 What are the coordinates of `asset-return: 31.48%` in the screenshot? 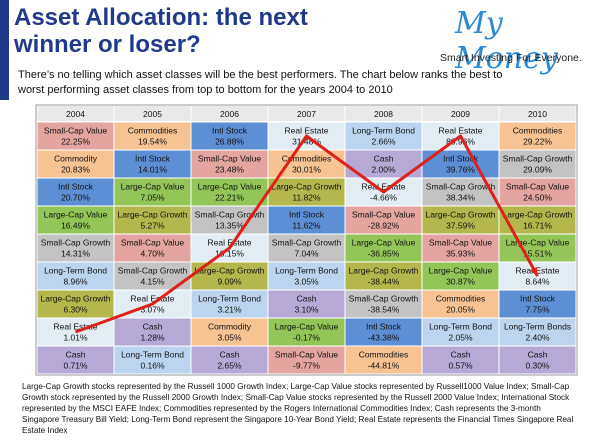 It's located at (306, 141).